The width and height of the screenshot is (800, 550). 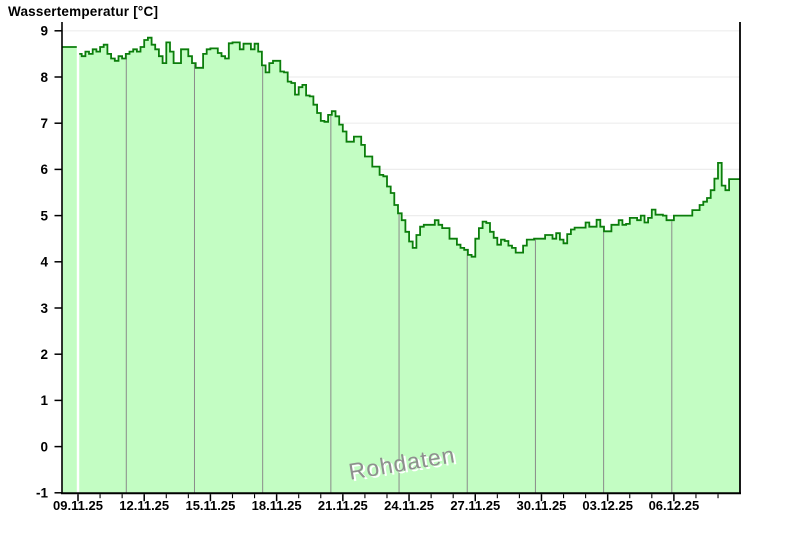 What do you see at coordinates (44, 77) in the screenshot?
I see `y-tick-label: 8` at bounding box center [44, 77].